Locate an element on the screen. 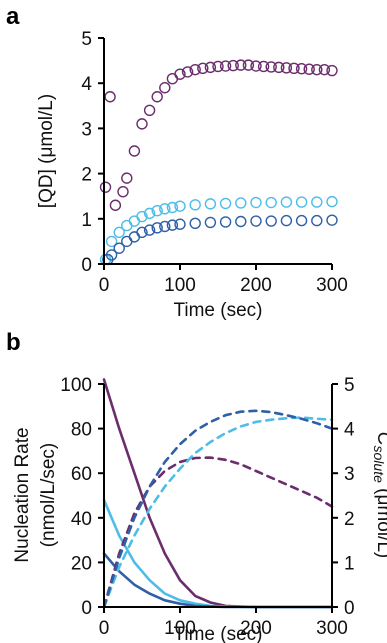  panel-a-y-label: [QD] (μmol/L) is located at coordinates (46, 151).